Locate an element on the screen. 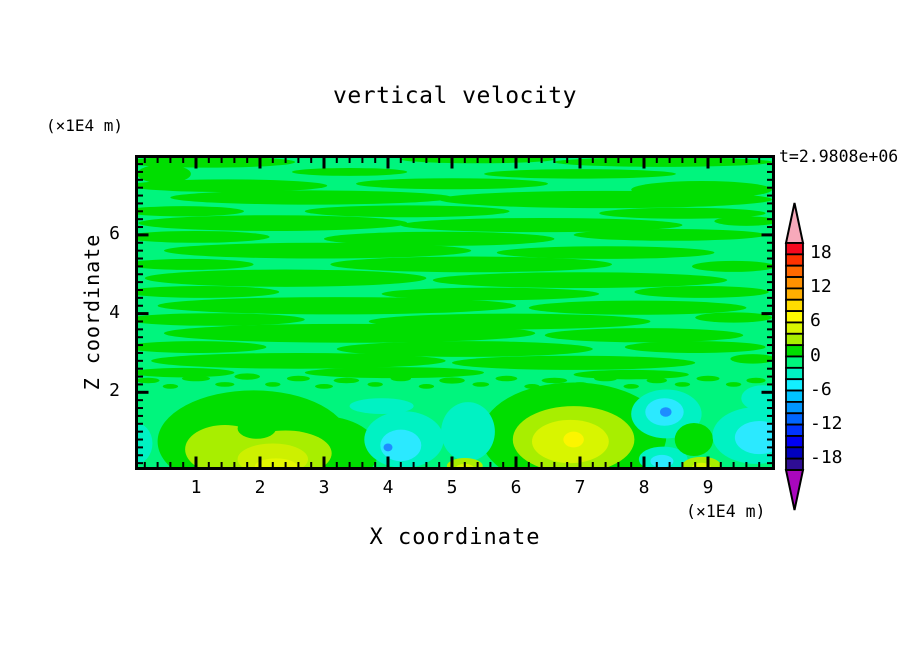  time-stamp-label: t=2.9808e+06 is located at coordinates (839, 156).